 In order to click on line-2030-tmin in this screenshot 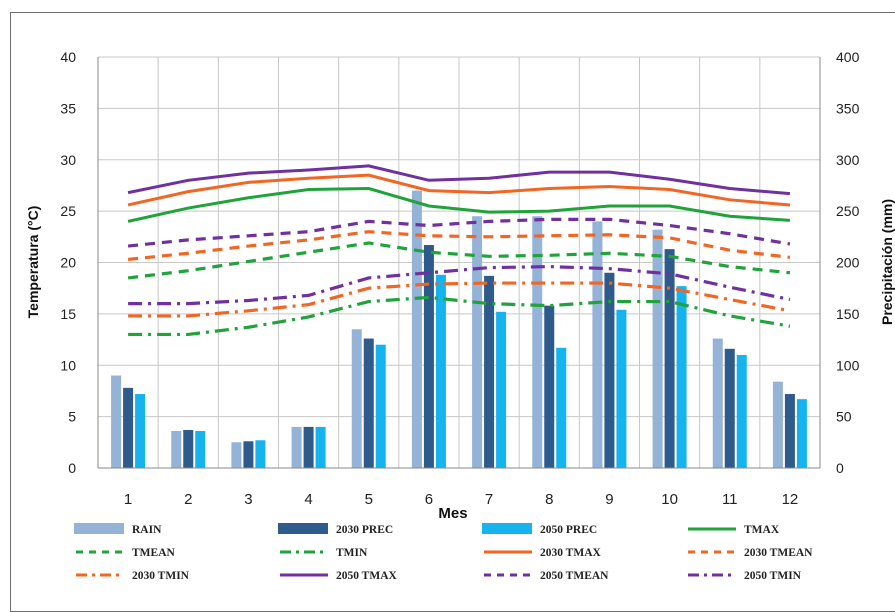, I will do `click(459, 299)`.